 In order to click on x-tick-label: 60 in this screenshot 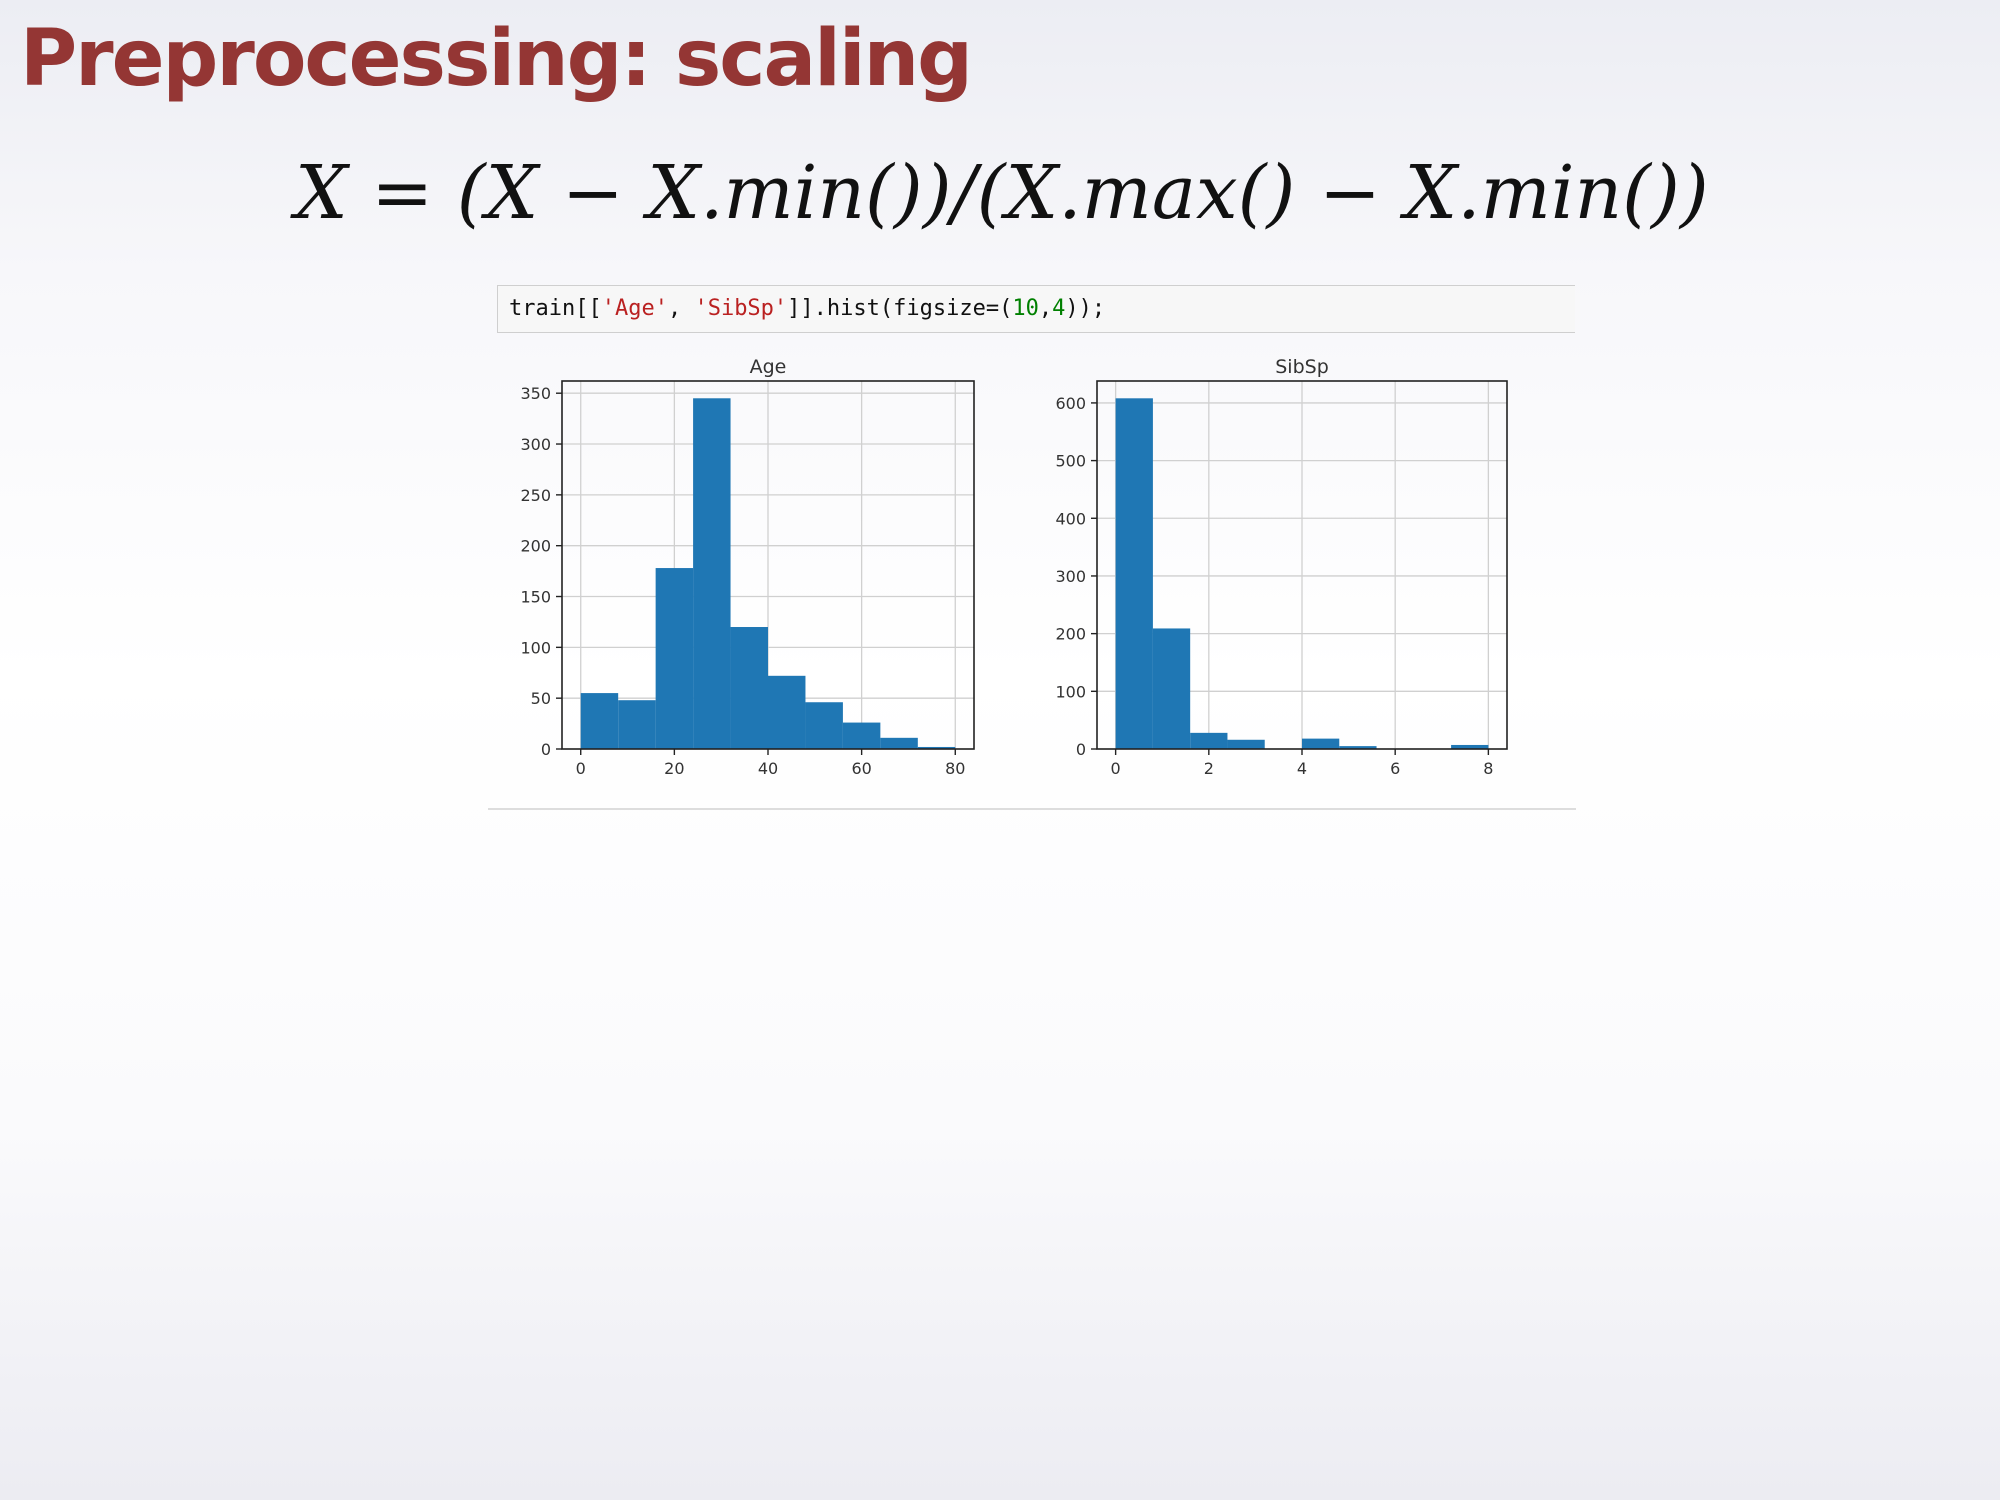, I will do `click(861, 768)`.